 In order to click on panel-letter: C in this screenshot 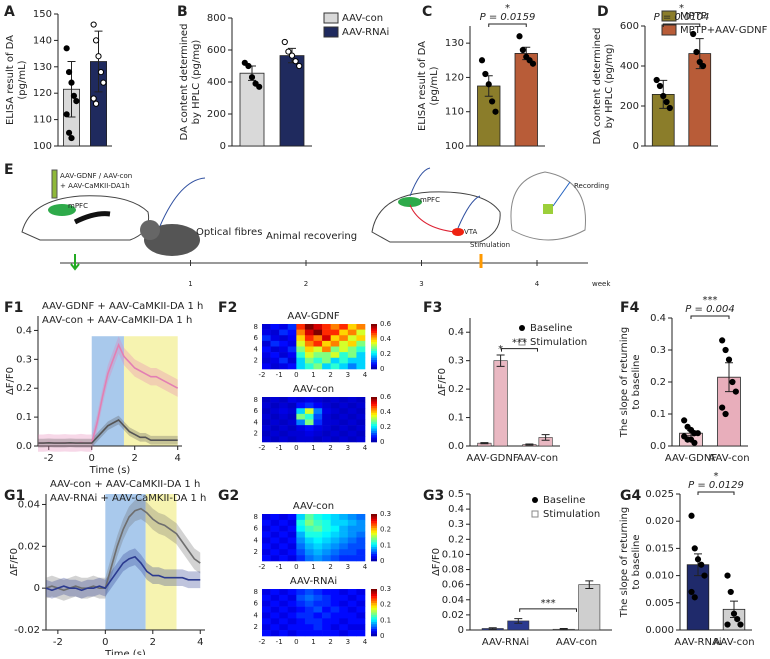, I will do `click(427, 12)`.